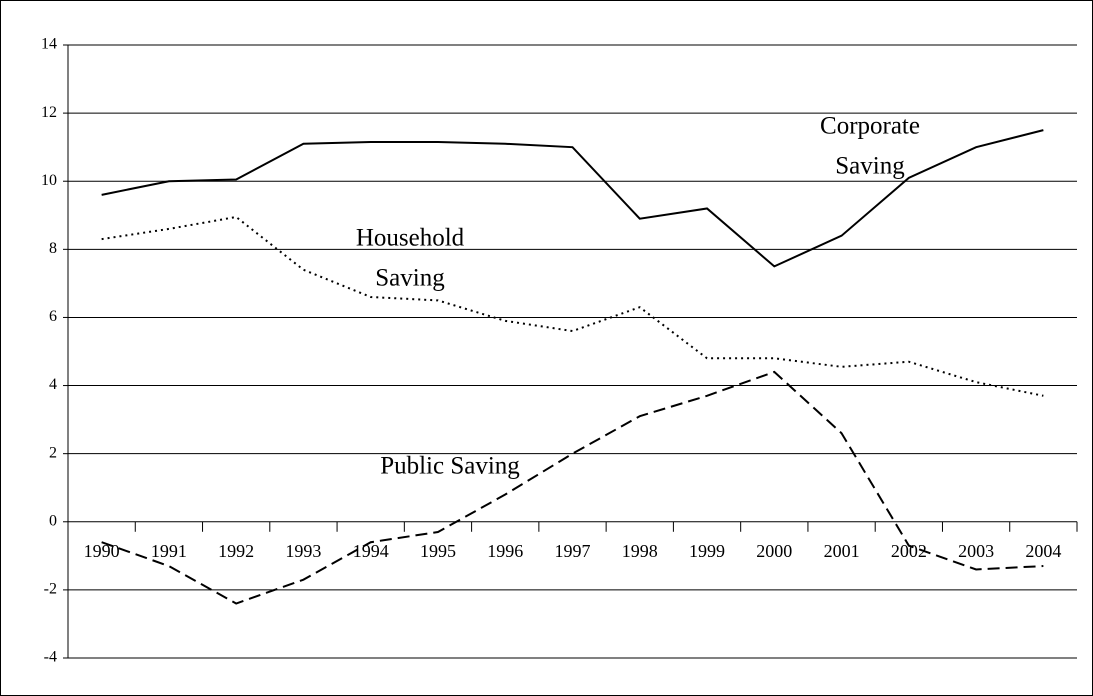 This screenshot has width=1093, height=696. Describe the element at coordinates (53, 248) in the screenshot. I see `y-tick-label: 8` at that location.